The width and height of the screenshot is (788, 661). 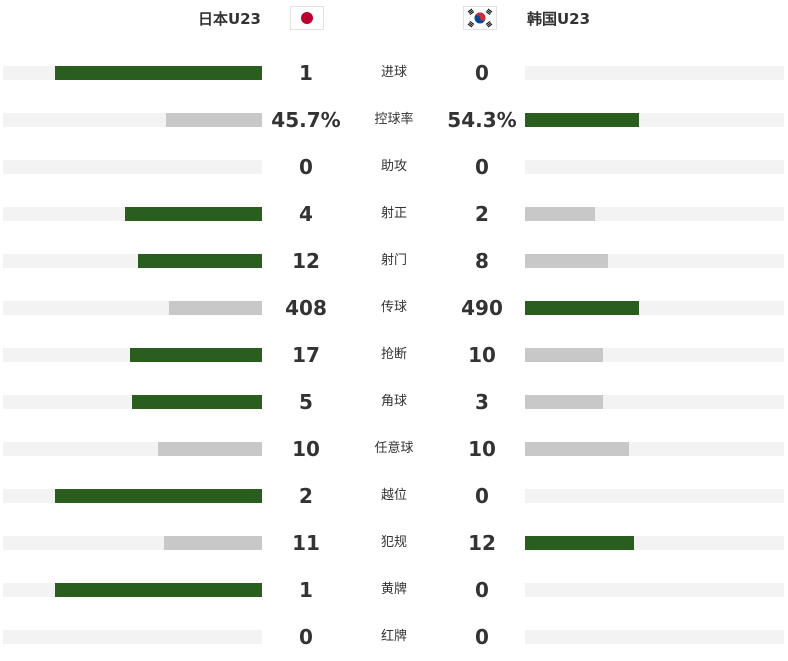 I want to click on stat-label: 控球率, so click(x=394, y=119).